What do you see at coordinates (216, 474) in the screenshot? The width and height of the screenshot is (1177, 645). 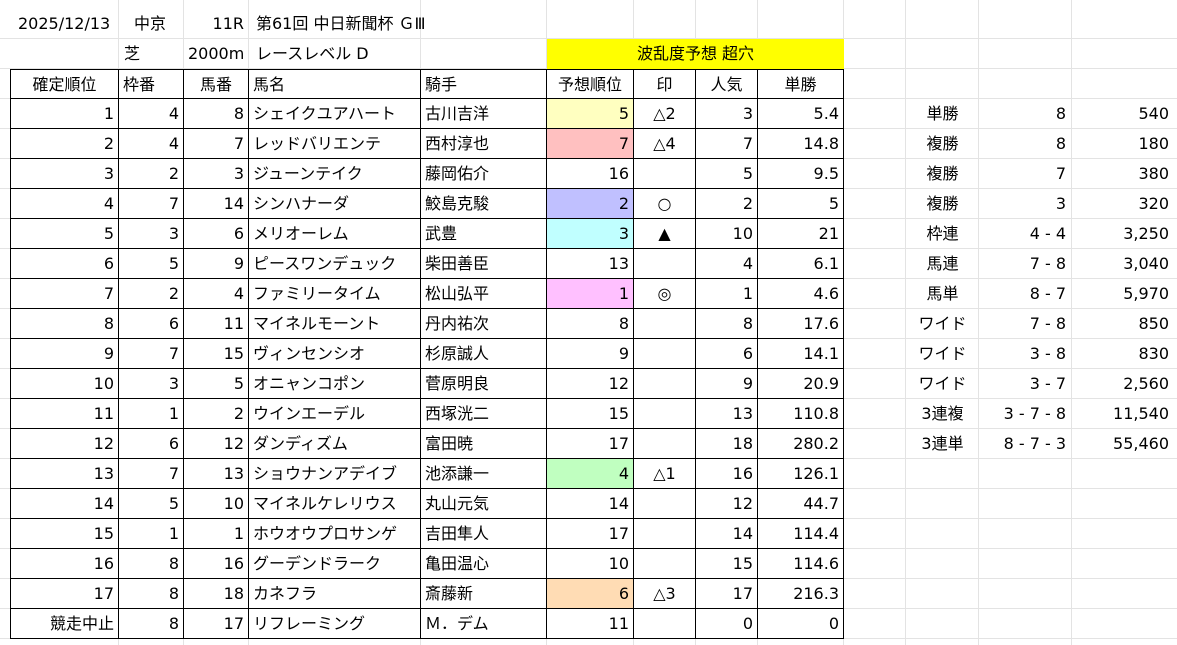 I see `umaban-cell: 13` at bounding box center [216, 474].